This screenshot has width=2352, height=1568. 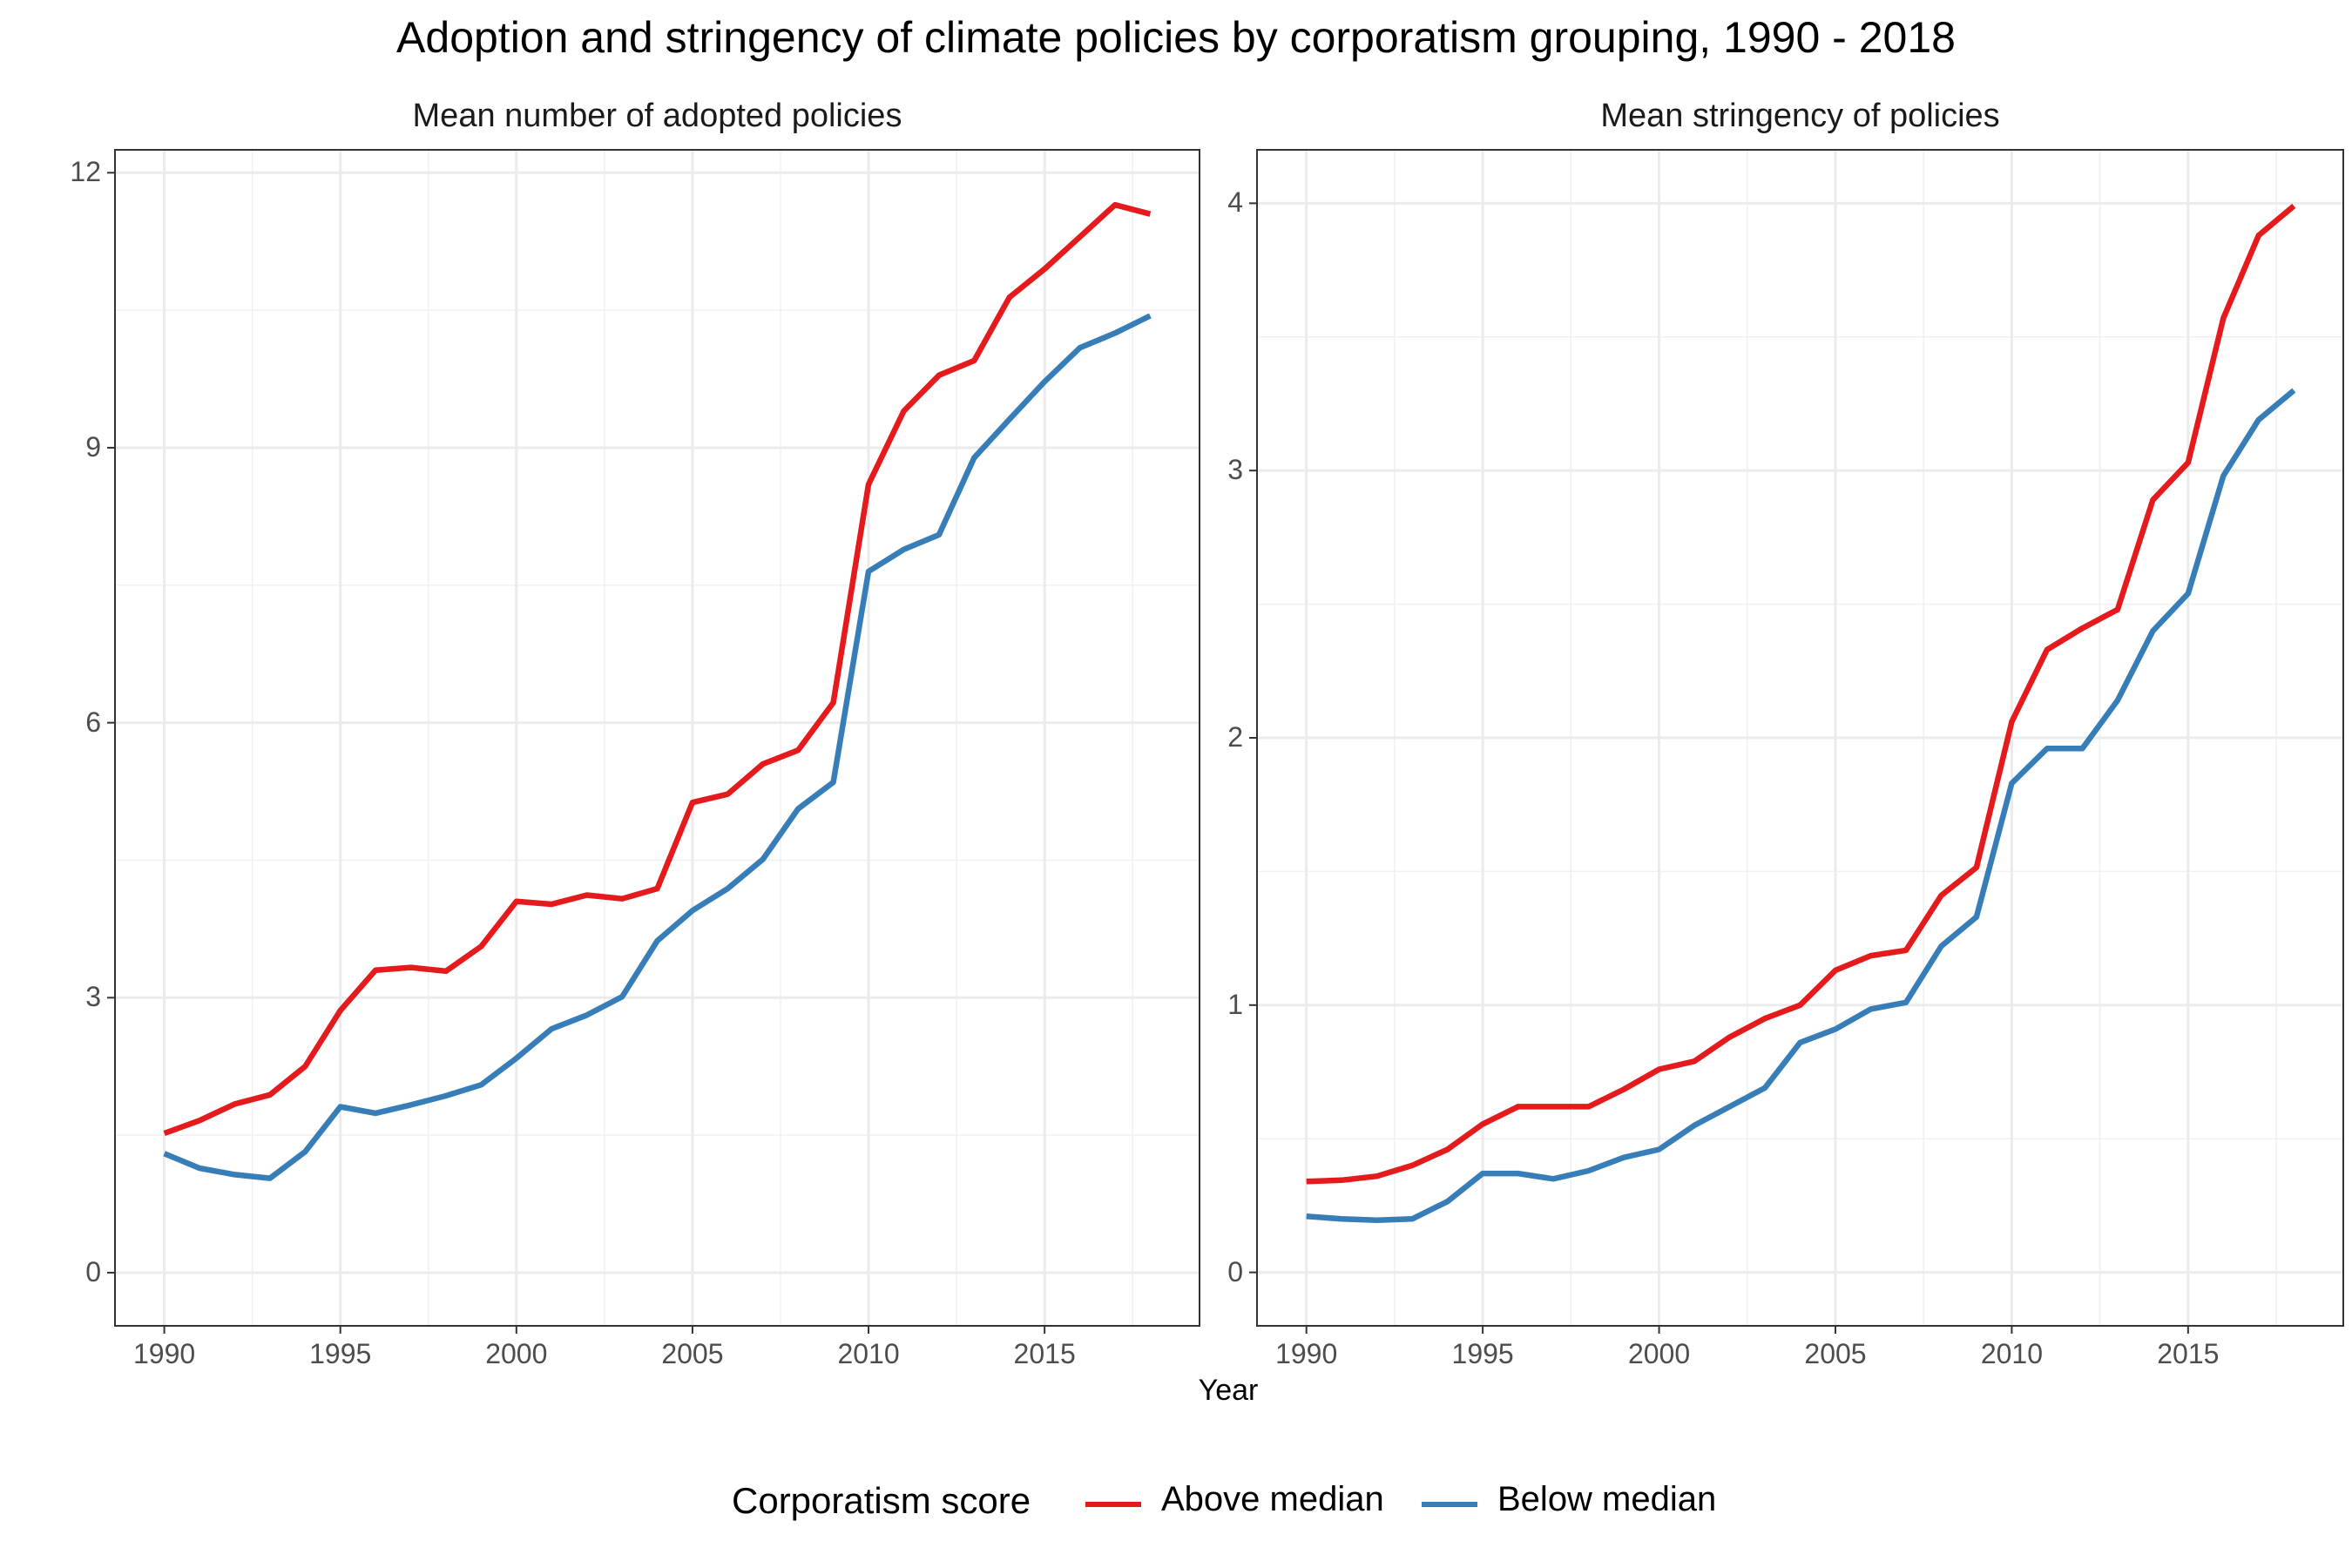 What do you see at coordinates (85, 172) in the screenshot?
I see `y-tick-label: 12` at bounding box center [85, 172].